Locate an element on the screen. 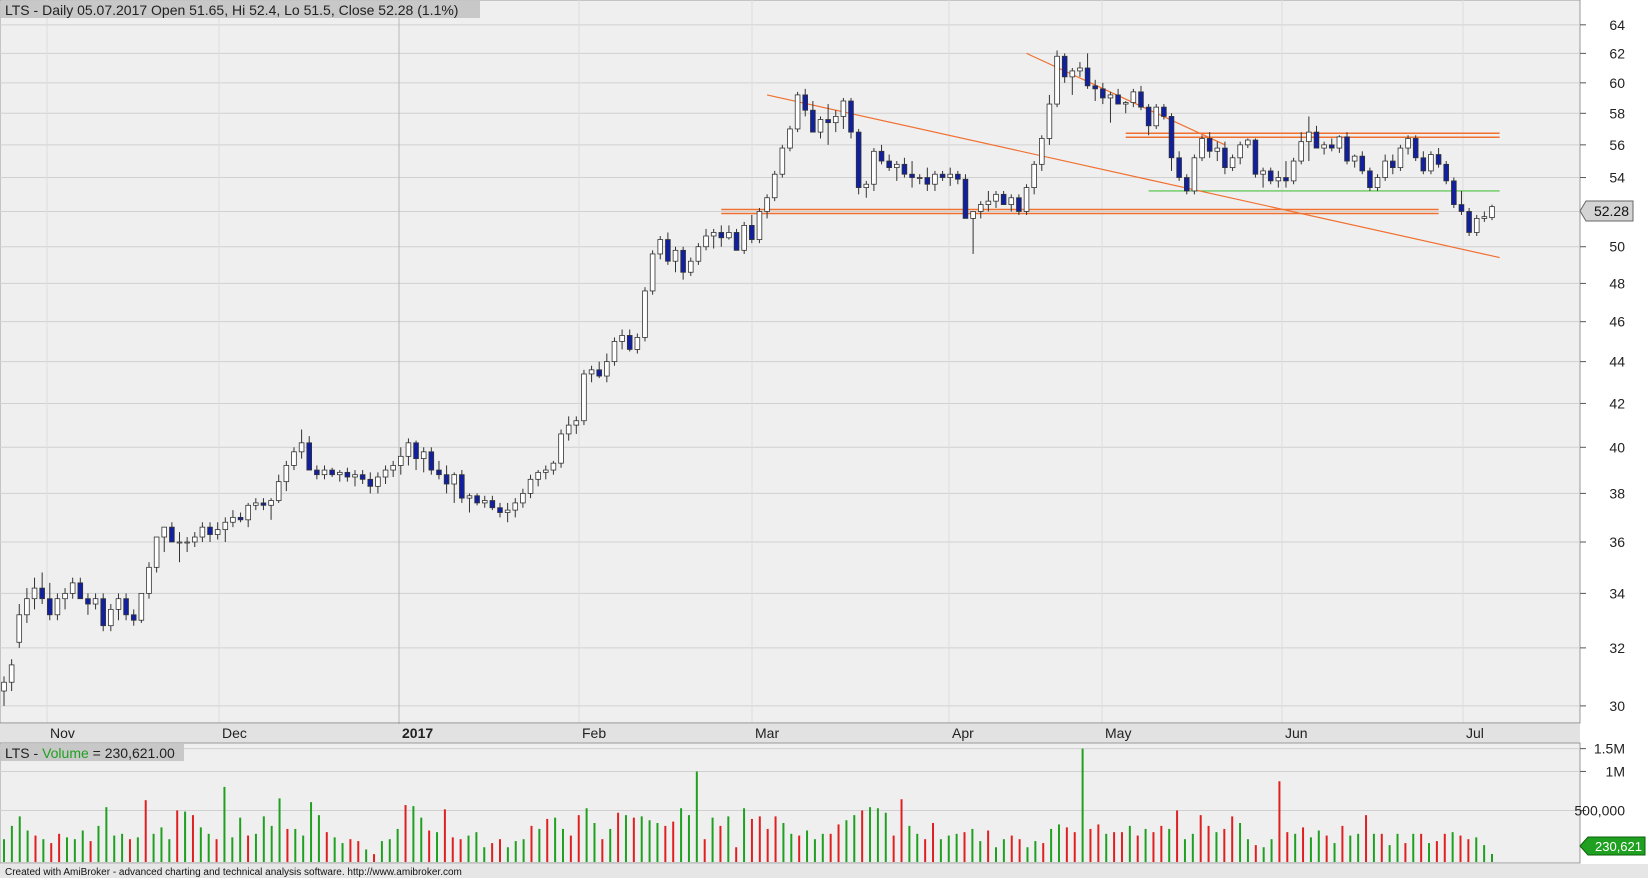 The width and height of the screenshot is (1648, 878). volume-title: LTS - Volume = 230,621.00 is located at coordinates (90, 753).